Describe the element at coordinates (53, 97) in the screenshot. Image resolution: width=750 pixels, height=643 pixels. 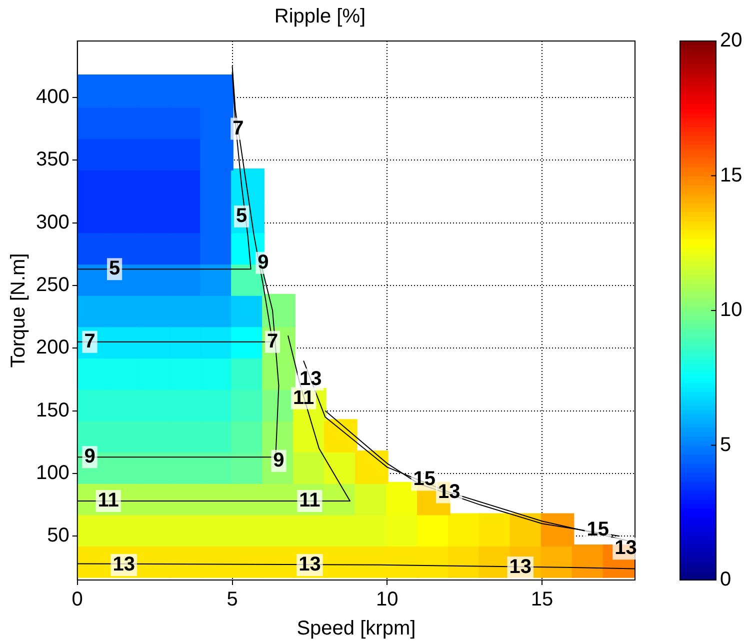
I see `y-tick-label: 400` at that location.